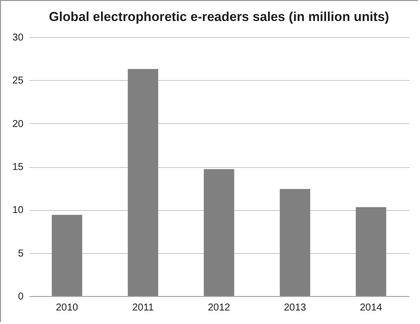 Image resolution: width=420 pixels, height=324 pixels. I want to click on y-tick-label: 20, so click(18, 124).